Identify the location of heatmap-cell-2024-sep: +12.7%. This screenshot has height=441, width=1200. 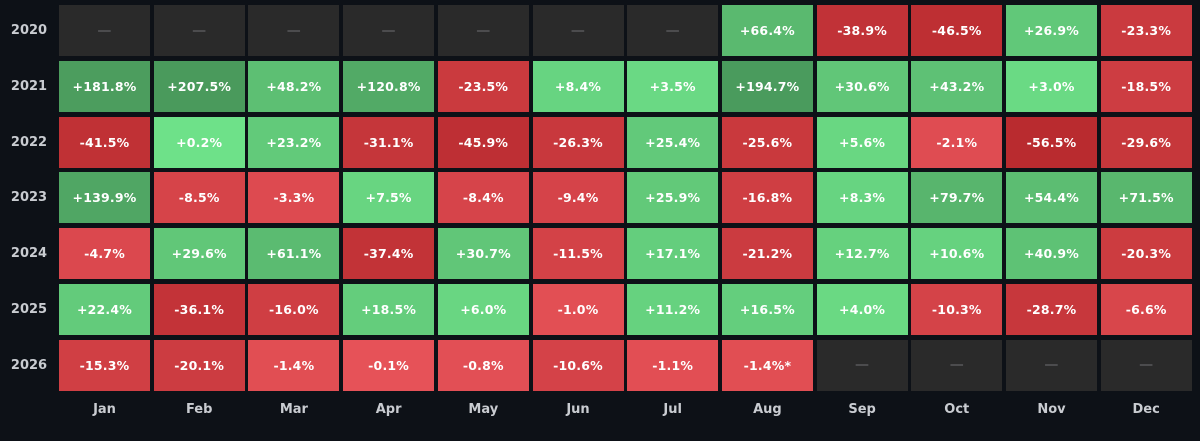
(862, 254).